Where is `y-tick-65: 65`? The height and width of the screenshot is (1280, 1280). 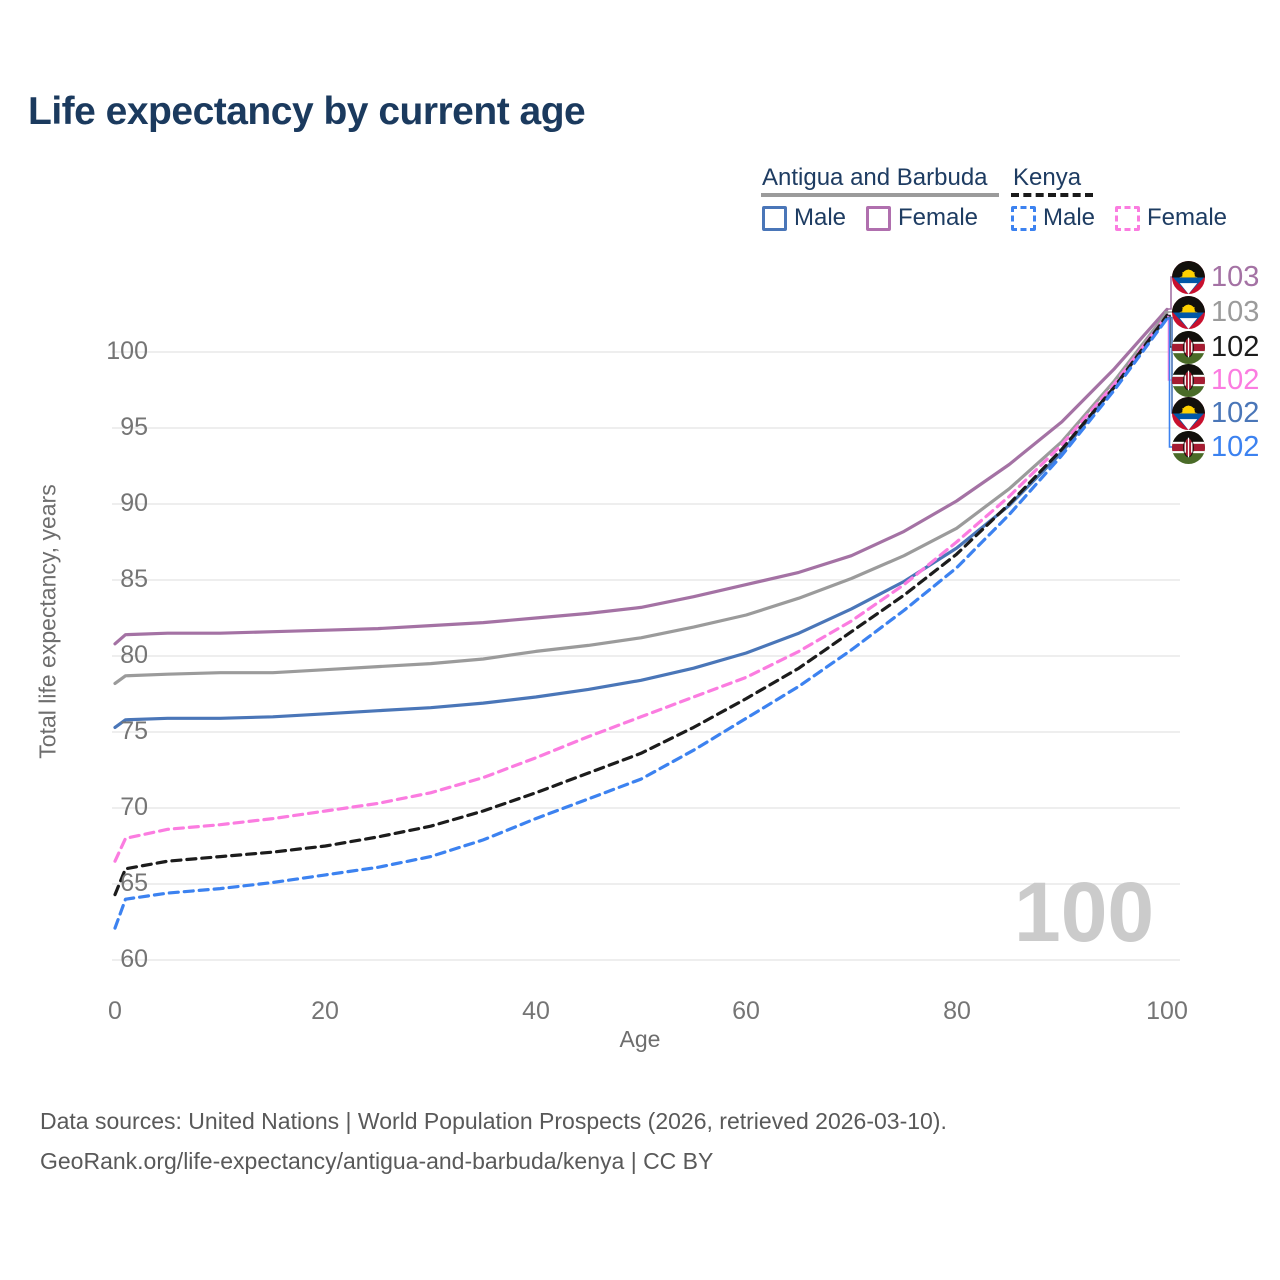 y-tick-65: 65 is located at coordinates (134, 883).